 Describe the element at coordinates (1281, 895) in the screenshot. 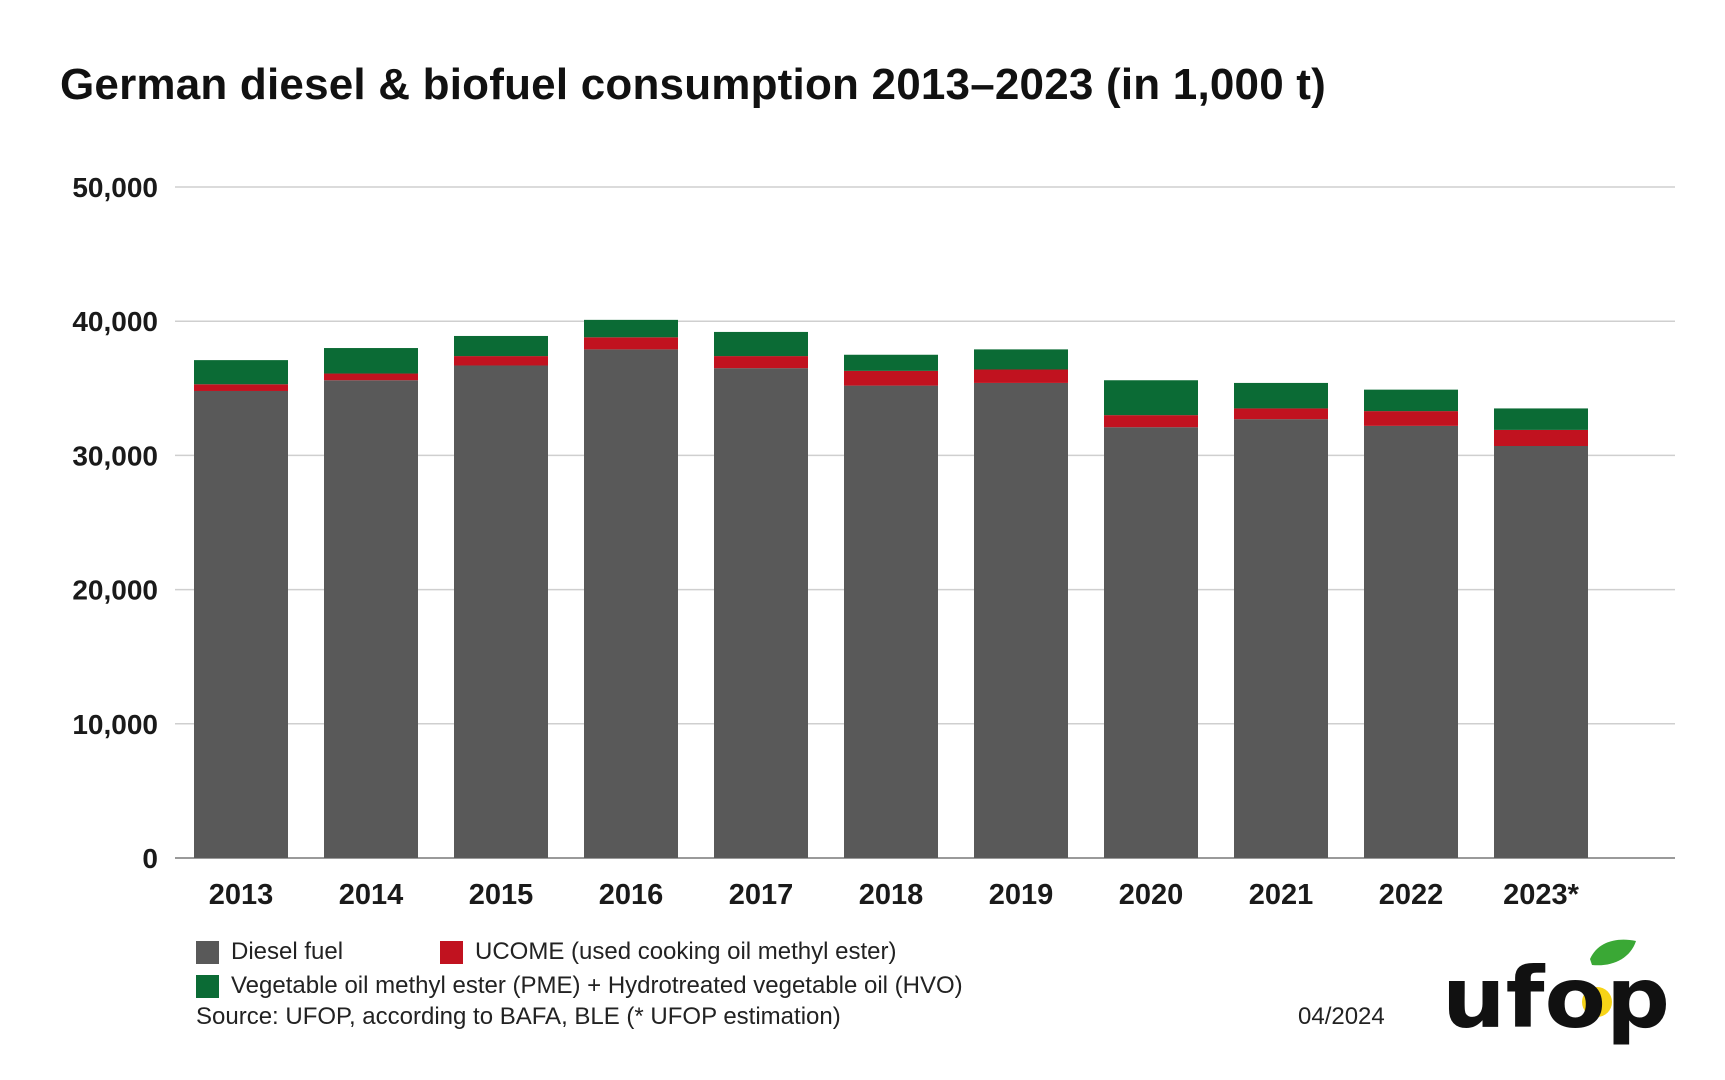

I see `x-tick-label: 2021` at that location.